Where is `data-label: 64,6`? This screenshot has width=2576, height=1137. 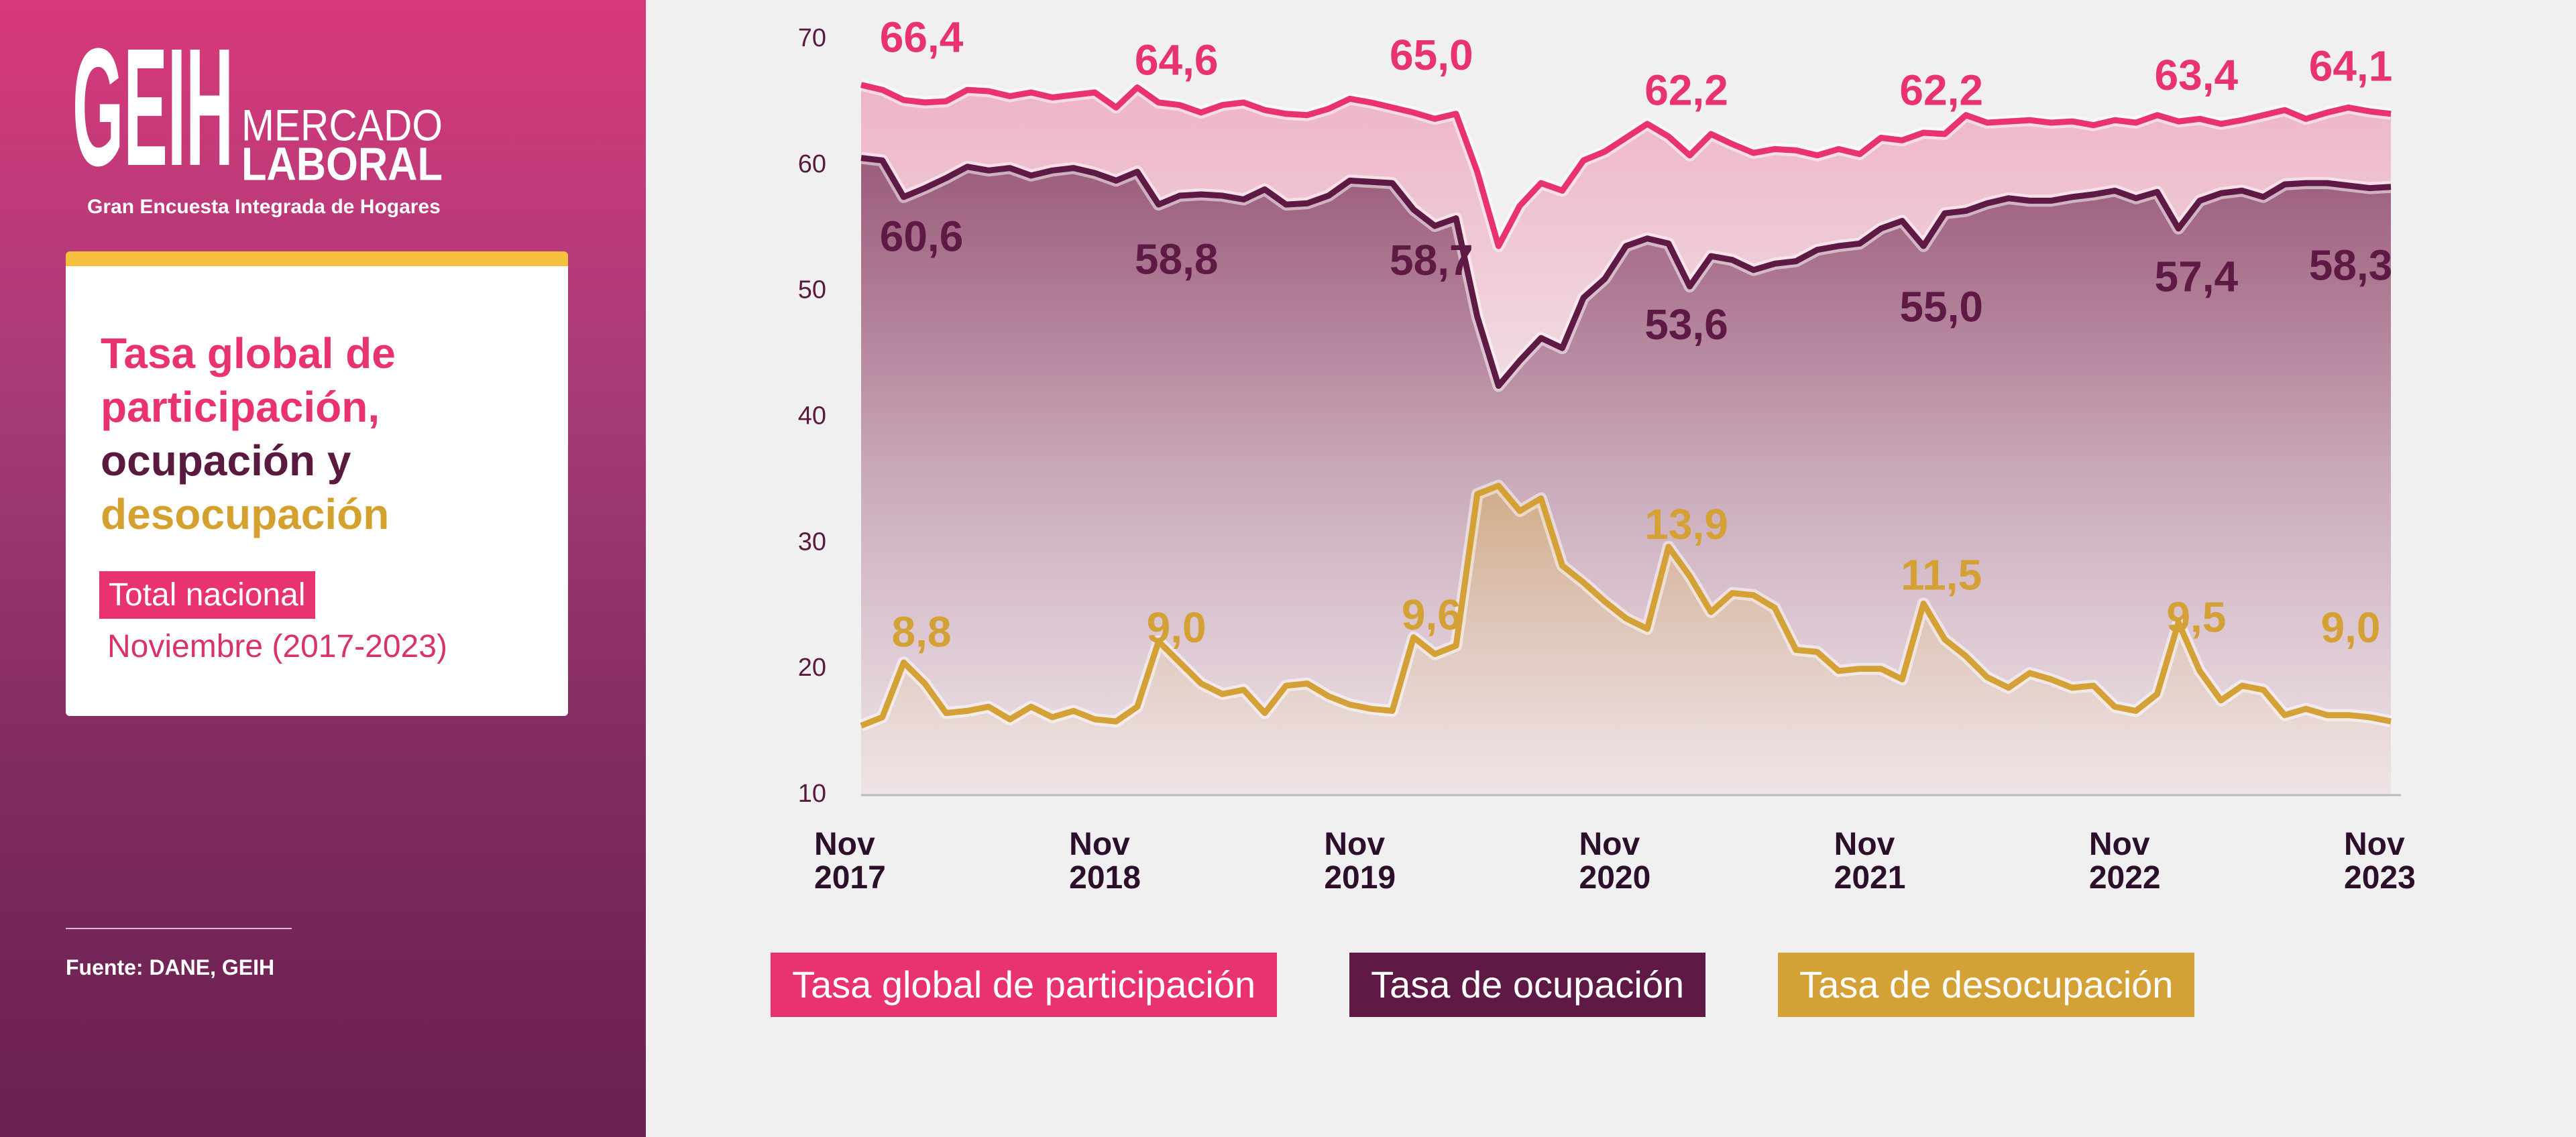
data-label: 64,6 is located at coordinates (1177, 60).